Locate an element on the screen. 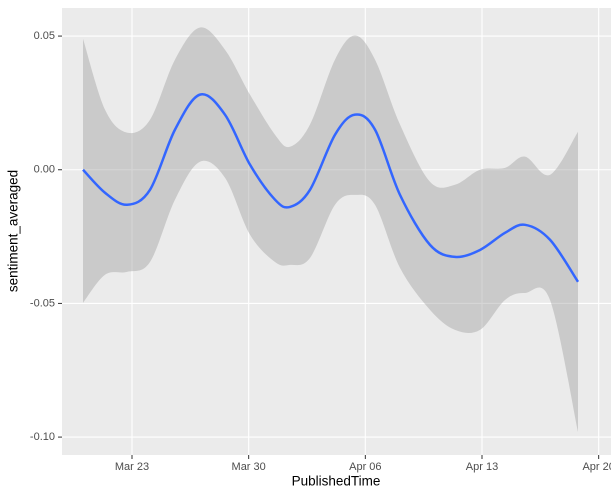 Image resolution: width=611 pixels, height=497 pixels. x-tick-label: Apr 13 is located at coordinates (482, 467).